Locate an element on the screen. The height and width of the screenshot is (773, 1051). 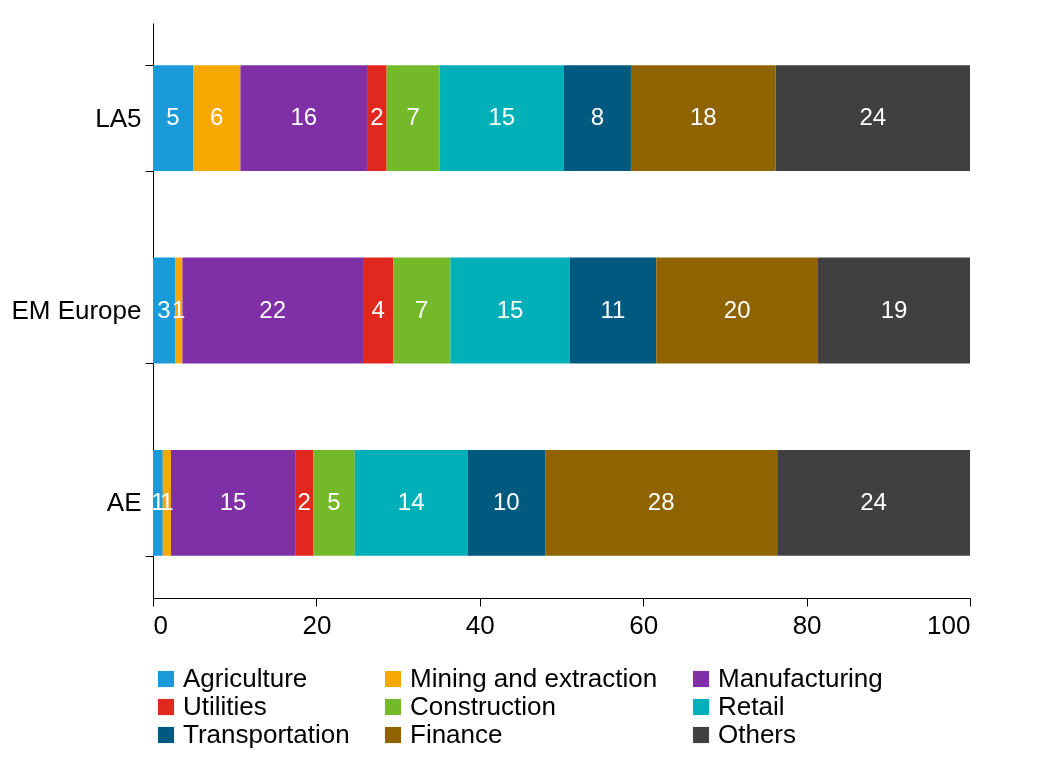
data-label: 11 is located at coordinates (613, 309).